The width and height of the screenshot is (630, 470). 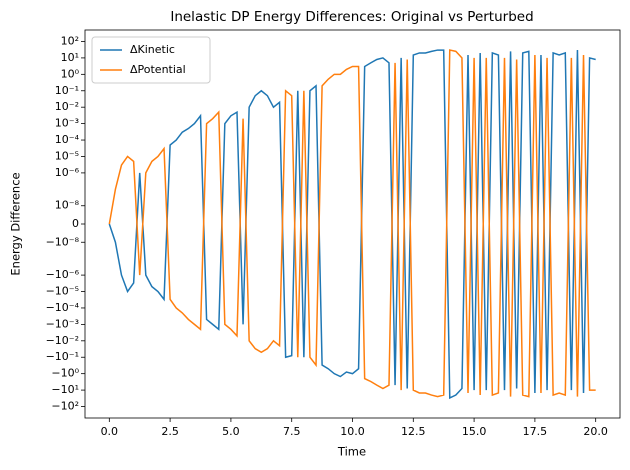 What do you see at coordinates (65, 406) in the screenshot?
I see `y-tick-label: −10²` at bounding box center [65, 406].